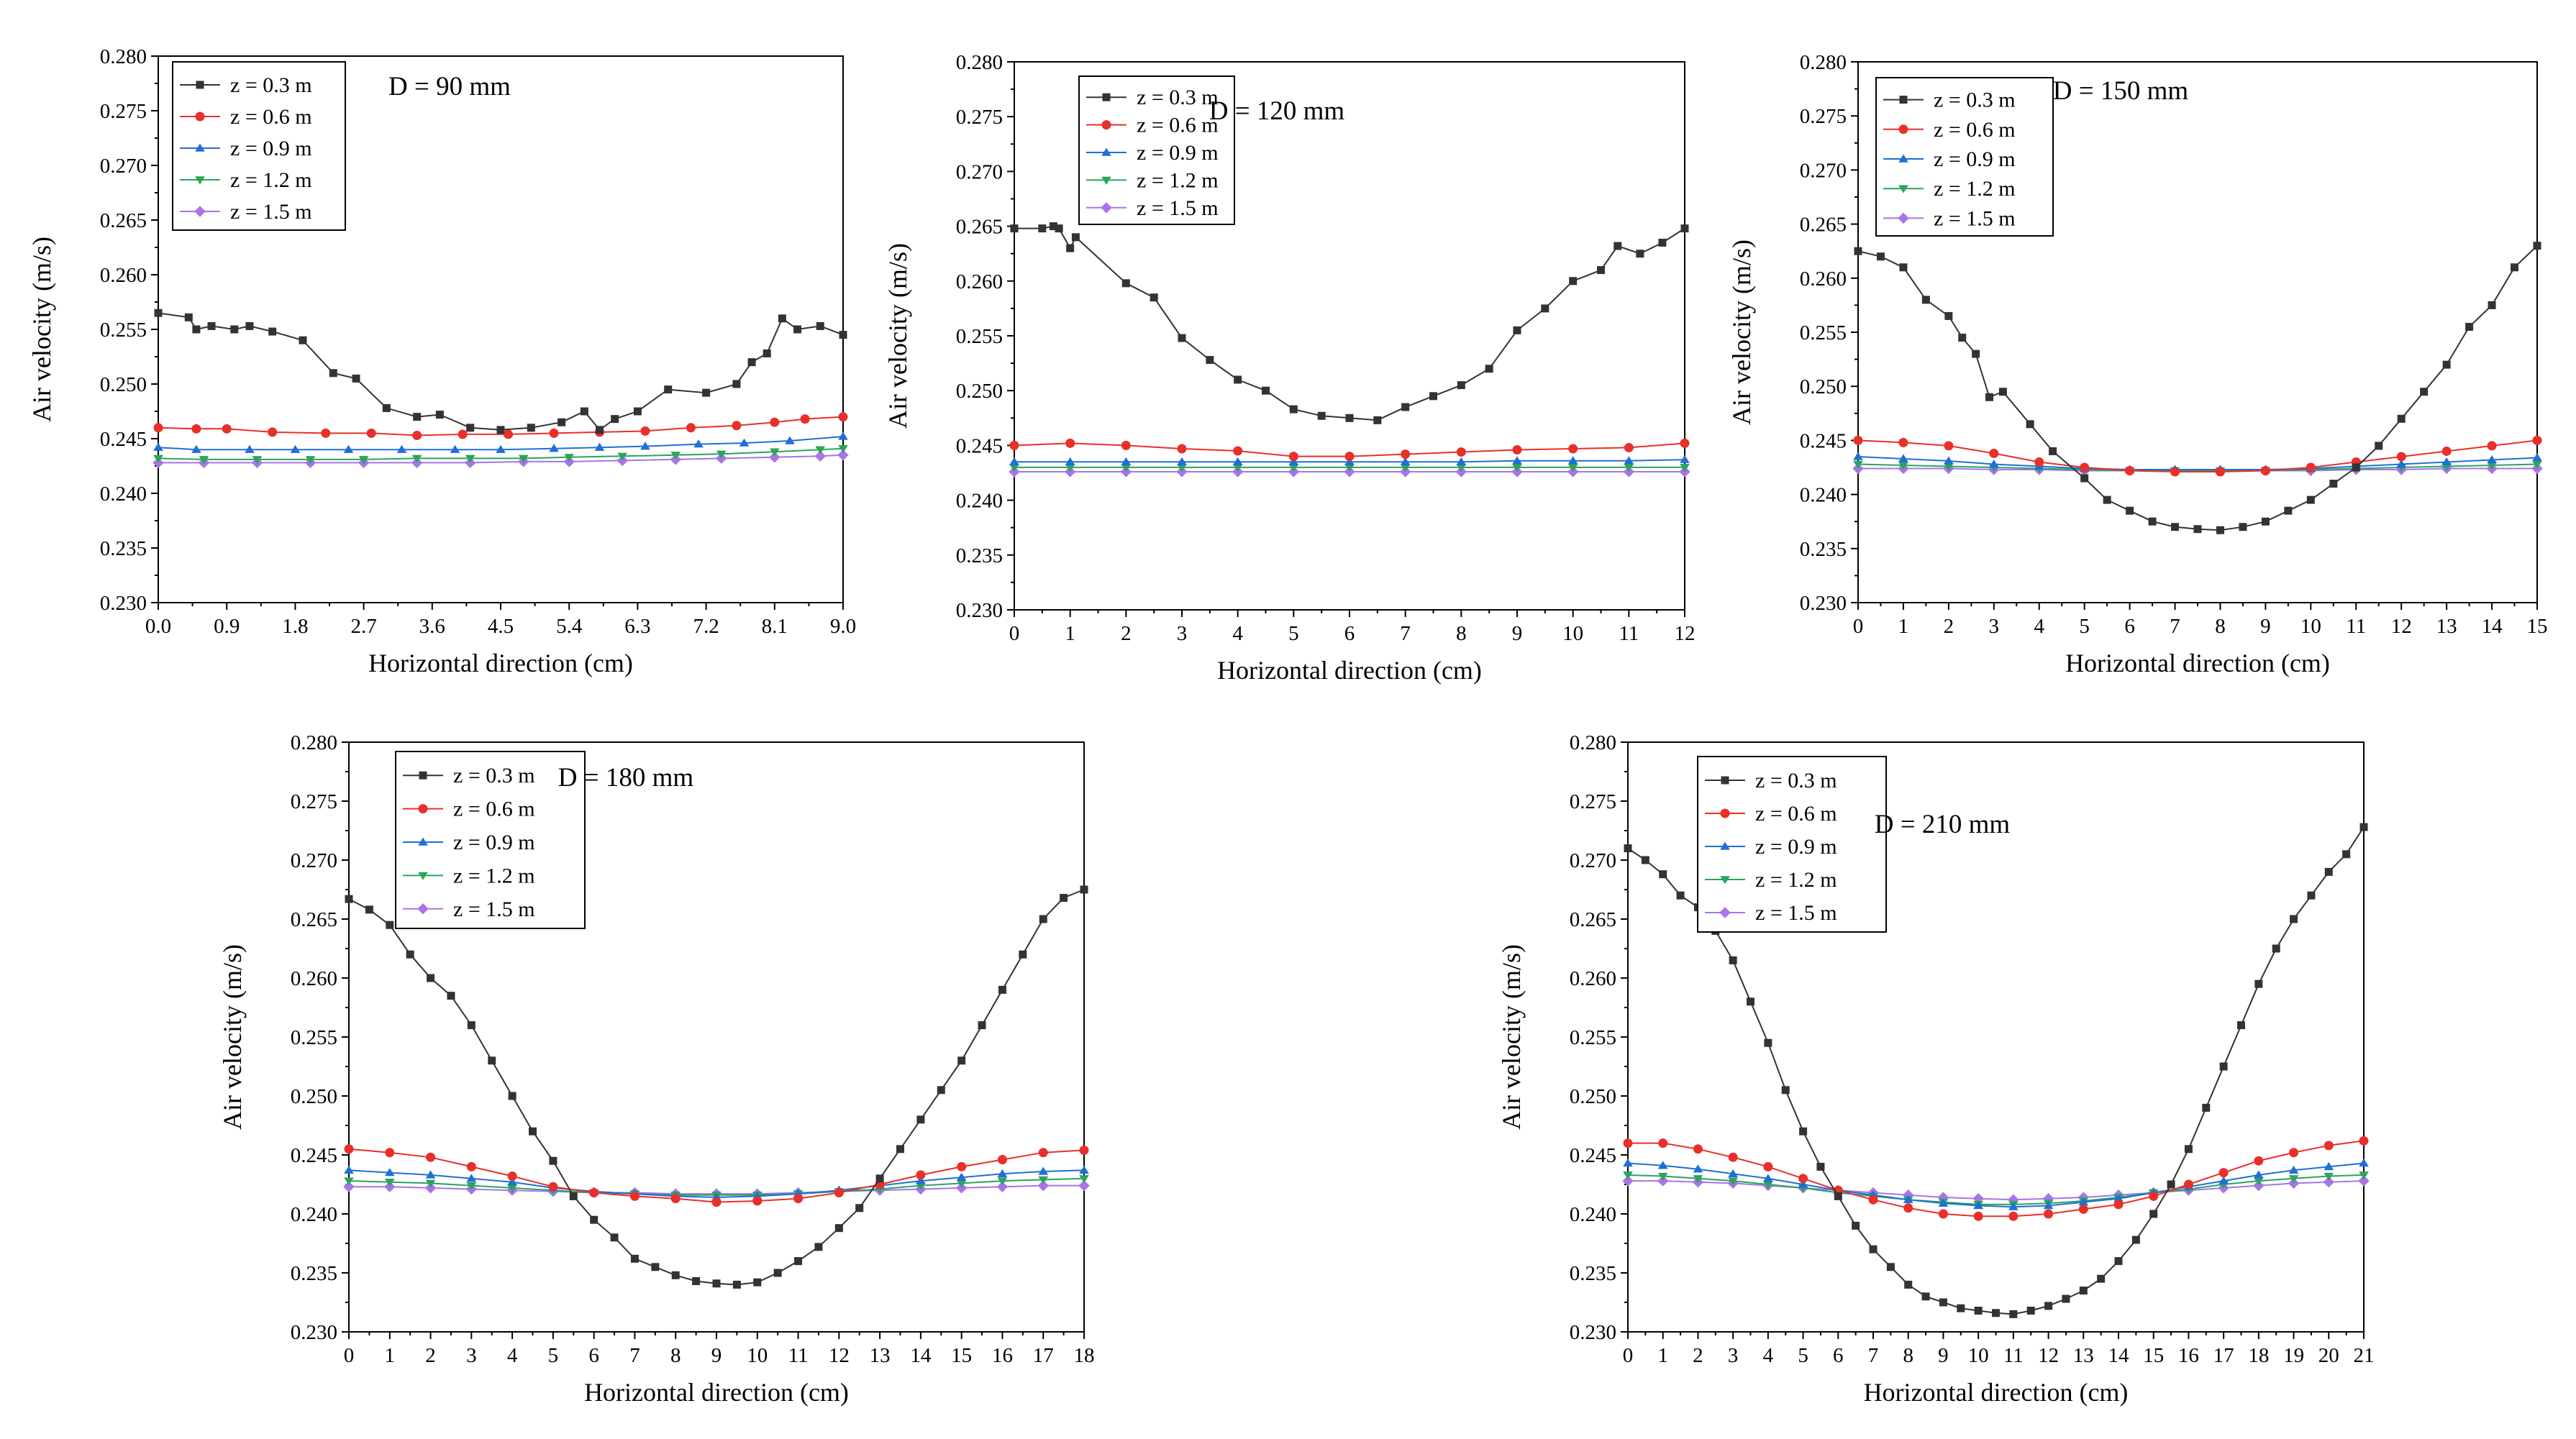 Image resolution: width=2576 pixels, height=1439 pixels. Describe the element at coordinates (1949, 189) in the screenshot. I see `legend-item: z = 1.2 m` at that location.